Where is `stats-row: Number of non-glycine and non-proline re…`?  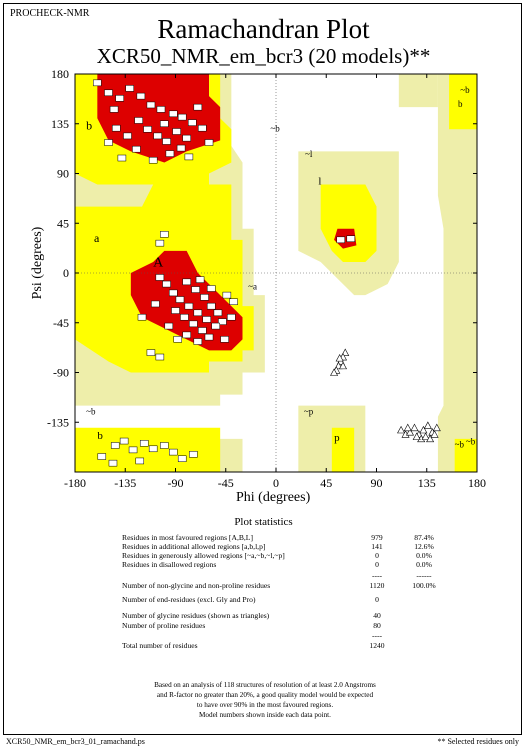
stats-row: Number of non-glycine and non-proline re… is located at coordinates (287, 586).